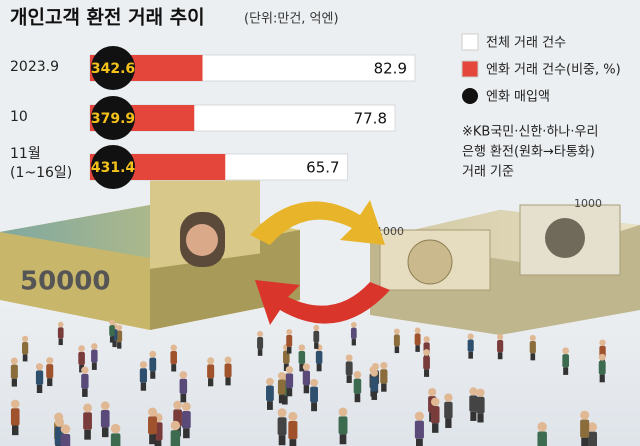 The height and width of the screenshot is (446, 640). I want to click on purchase-value-label: 342.6, so click(113, 69).